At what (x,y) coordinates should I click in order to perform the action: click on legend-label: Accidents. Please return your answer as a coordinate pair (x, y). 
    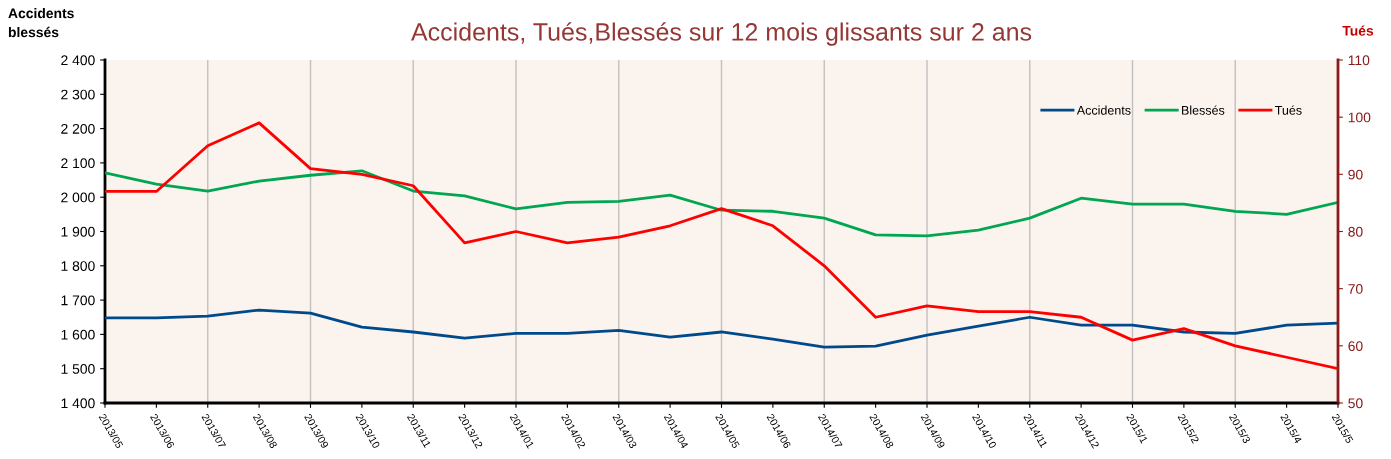
    Looking at the image, I should click on (1103, 110).